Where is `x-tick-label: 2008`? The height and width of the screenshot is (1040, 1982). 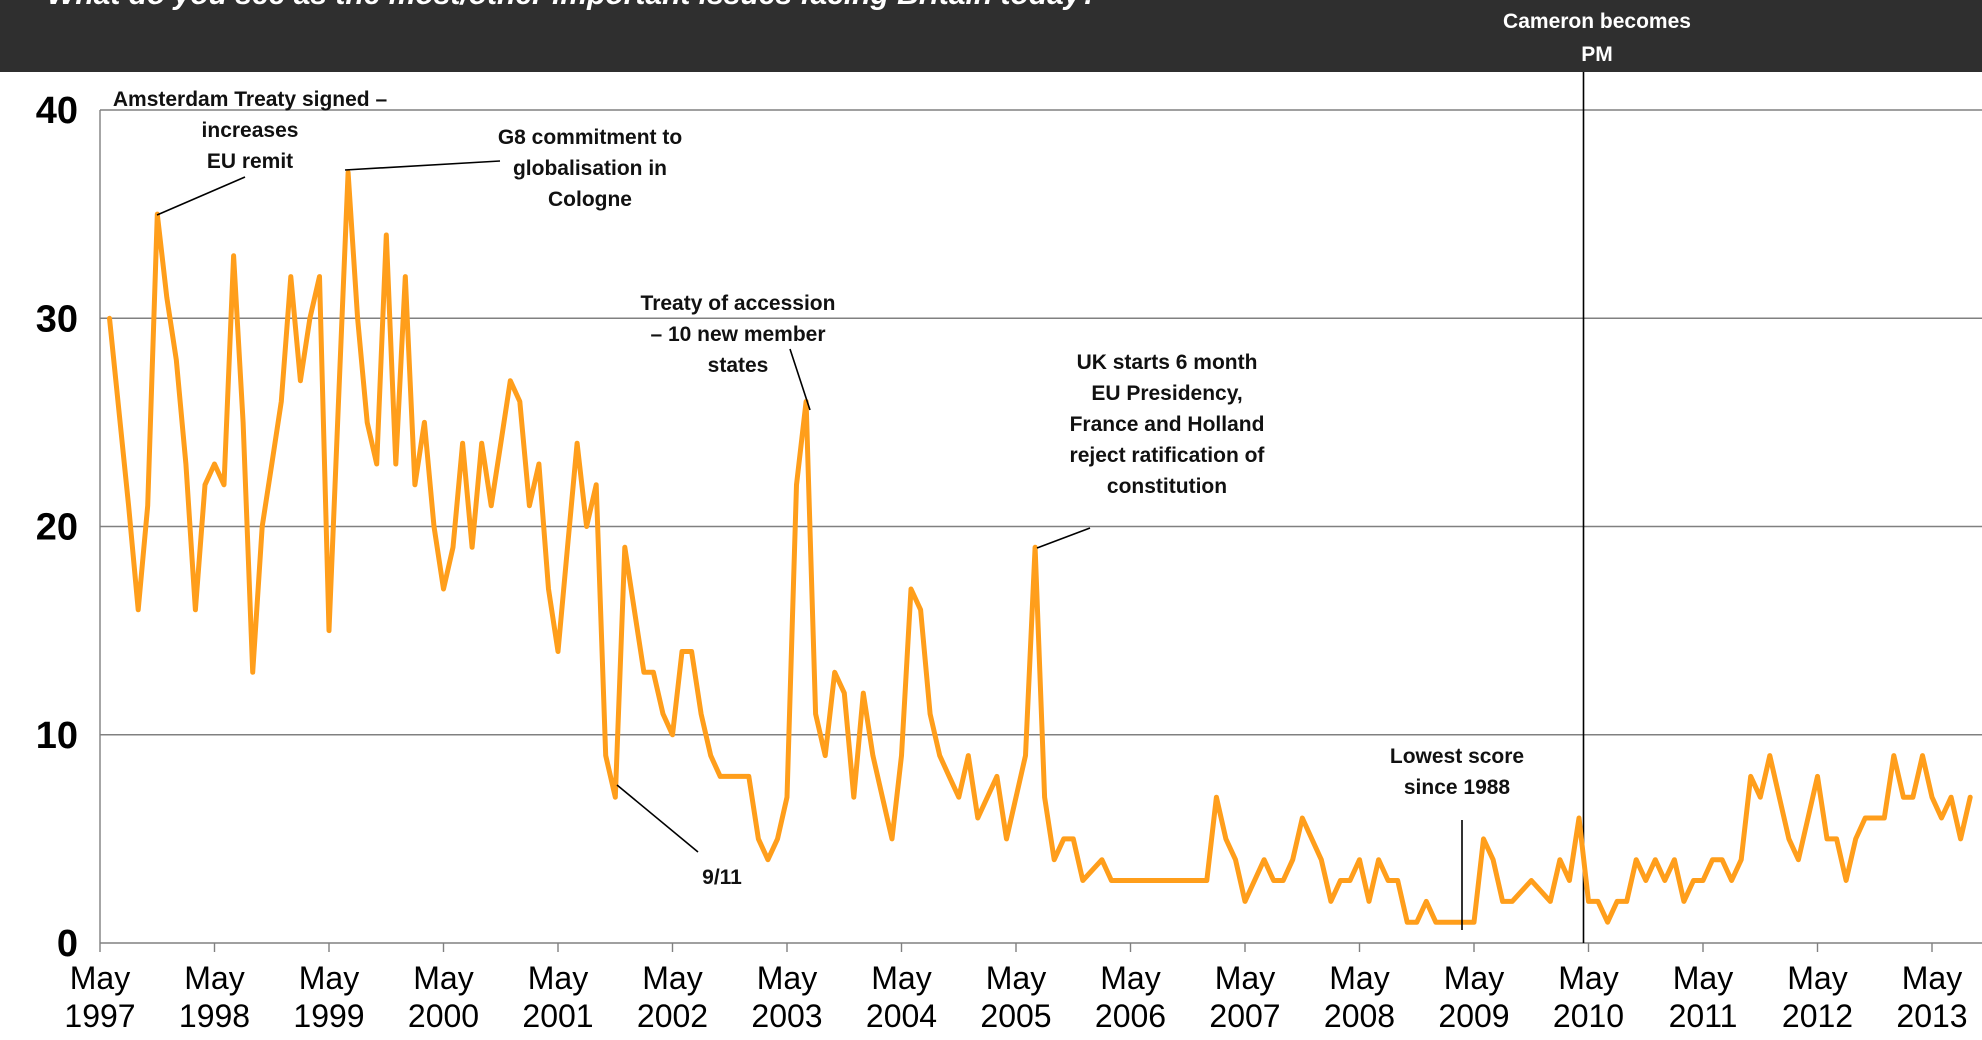
x-tick-label: 2008 is located at coordinates (1359, 1016).